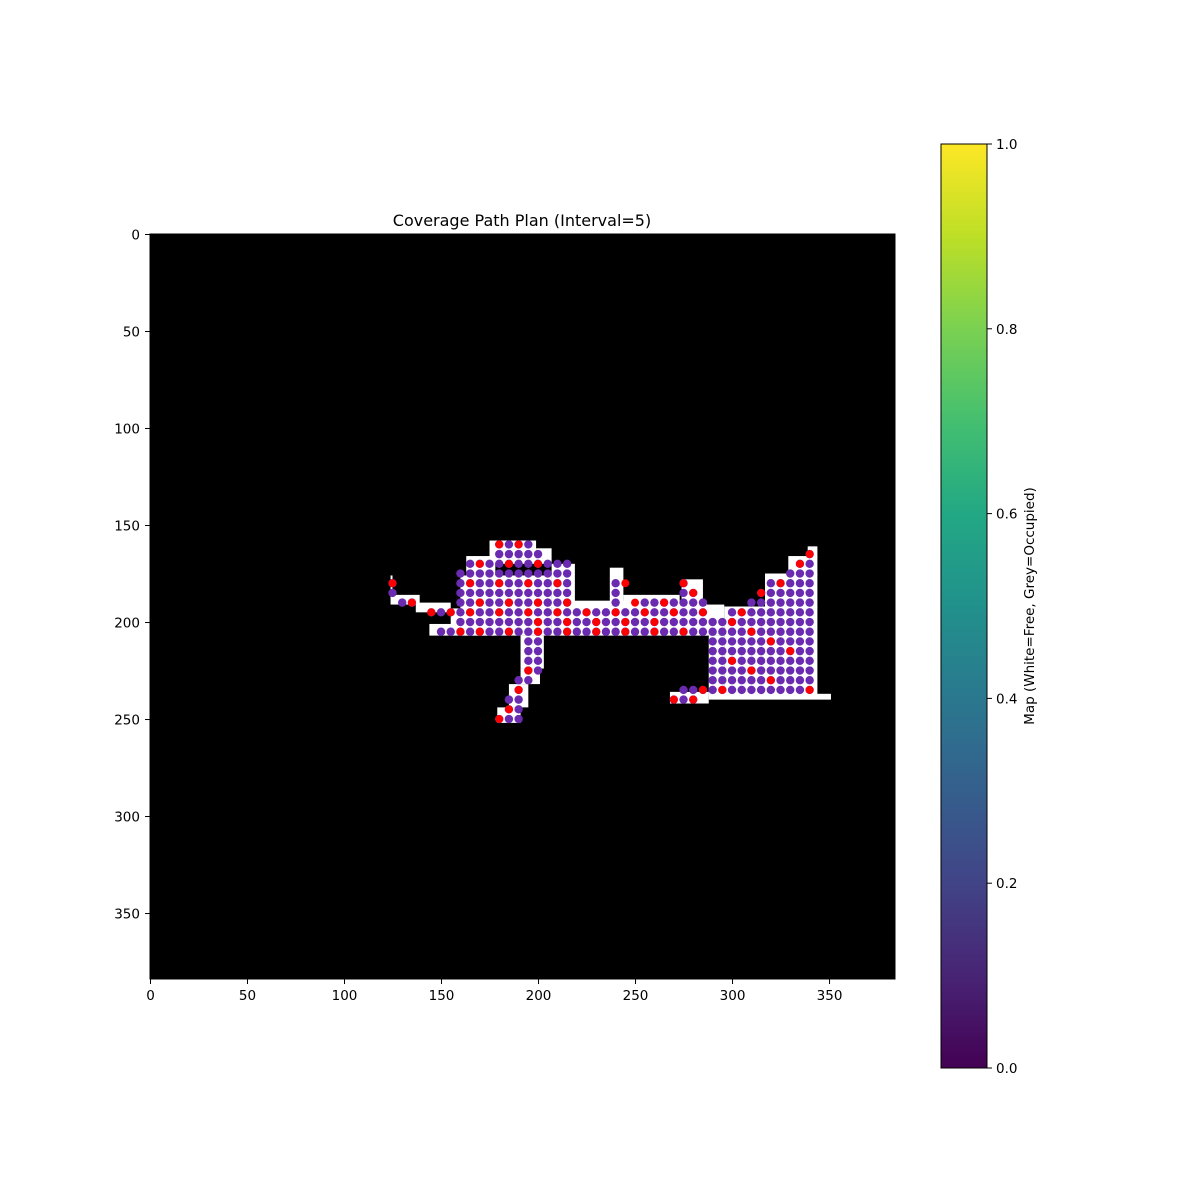  What do you see at coordinates (733, 996) in the screenshot?
I see `x-tick-label: 300` at bounding box center [733, 996].